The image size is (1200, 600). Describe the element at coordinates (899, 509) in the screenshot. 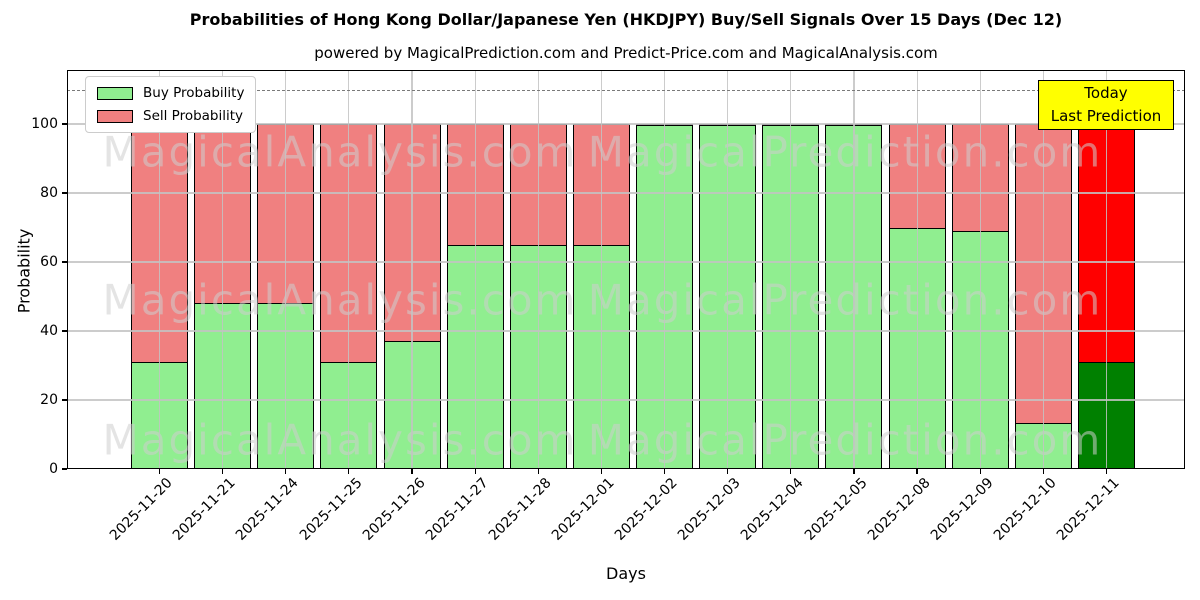

I see `x-tick-label: 2025-12-08` at that location.